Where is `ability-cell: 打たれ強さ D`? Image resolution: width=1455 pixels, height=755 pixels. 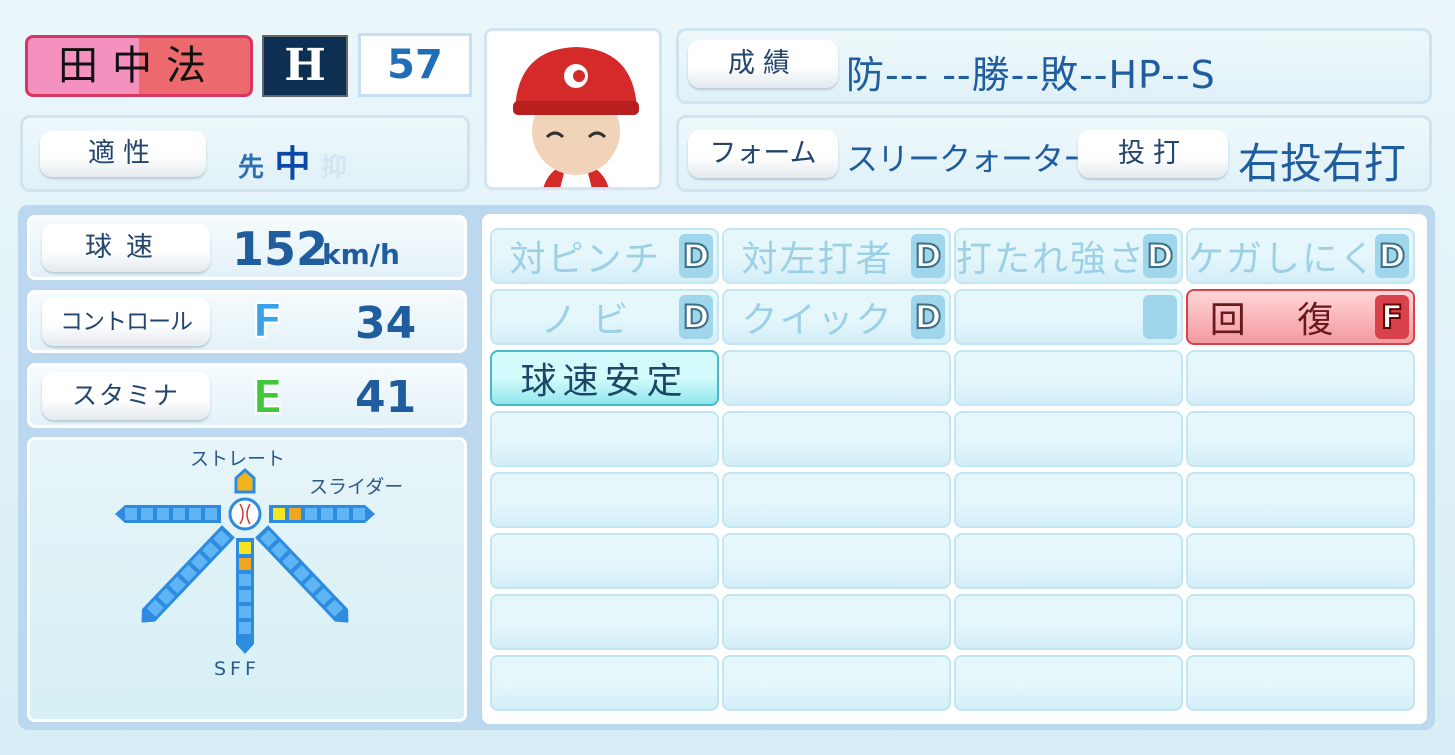
ability-cell: 打たれ強さ D is located at coordinates (1068, 256).